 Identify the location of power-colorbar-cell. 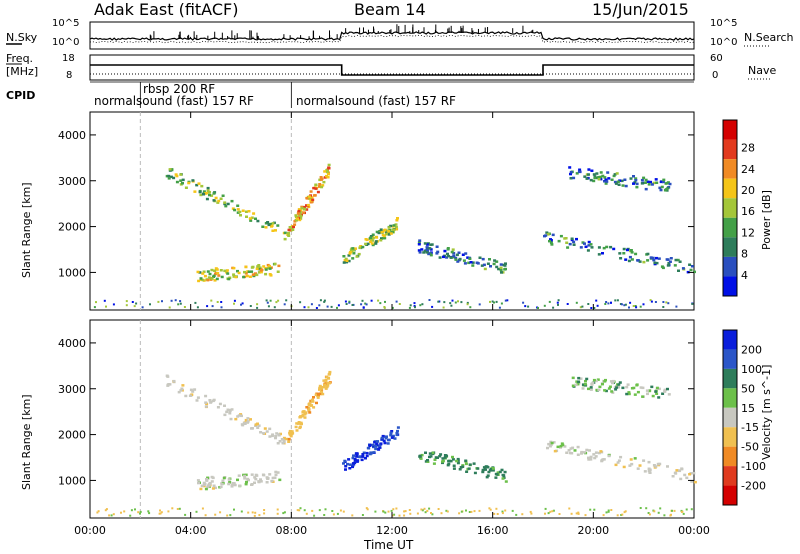
(730, 227).